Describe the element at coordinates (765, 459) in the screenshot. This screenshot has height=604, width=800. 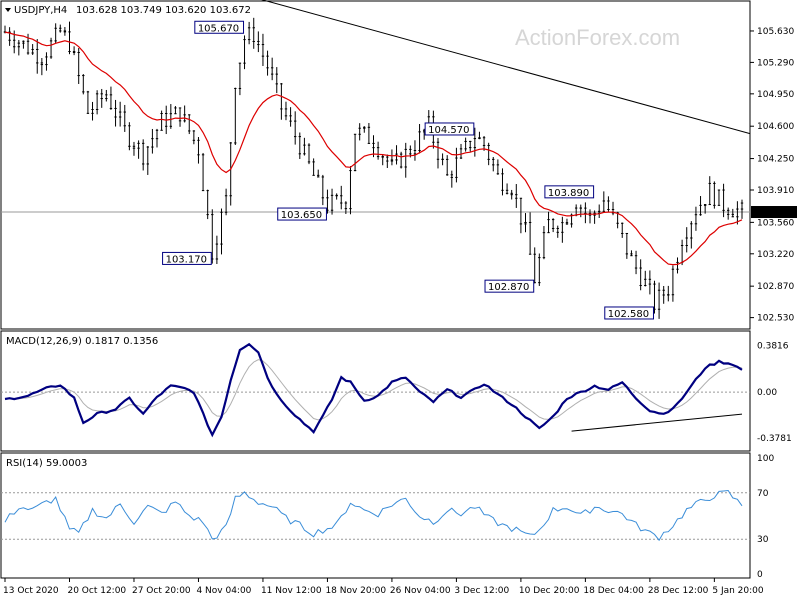
I see `rsi-tick-label: 100` at that location.